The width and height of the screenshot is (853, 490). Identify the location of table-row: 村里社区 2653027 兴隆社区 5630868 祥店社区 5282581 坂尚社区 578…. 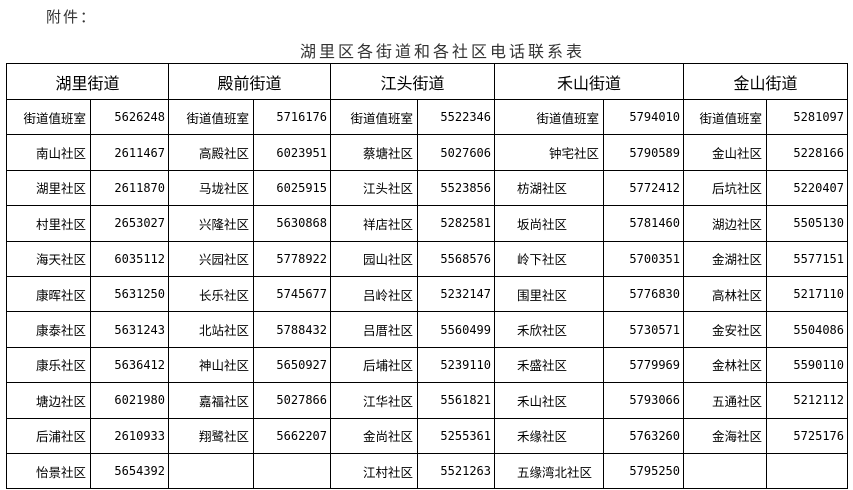
(427, 223).